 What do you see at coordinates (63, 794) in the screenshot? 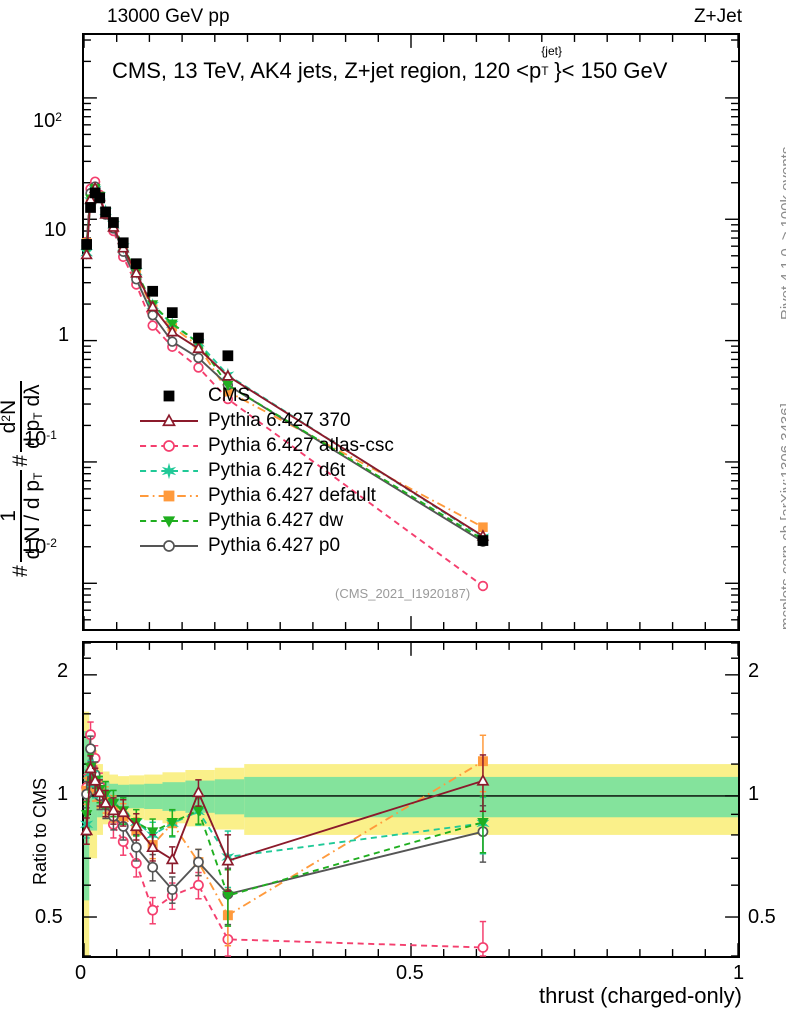
I see `ratio-ytick-1-left: 1` at bounding box center [63, 794].